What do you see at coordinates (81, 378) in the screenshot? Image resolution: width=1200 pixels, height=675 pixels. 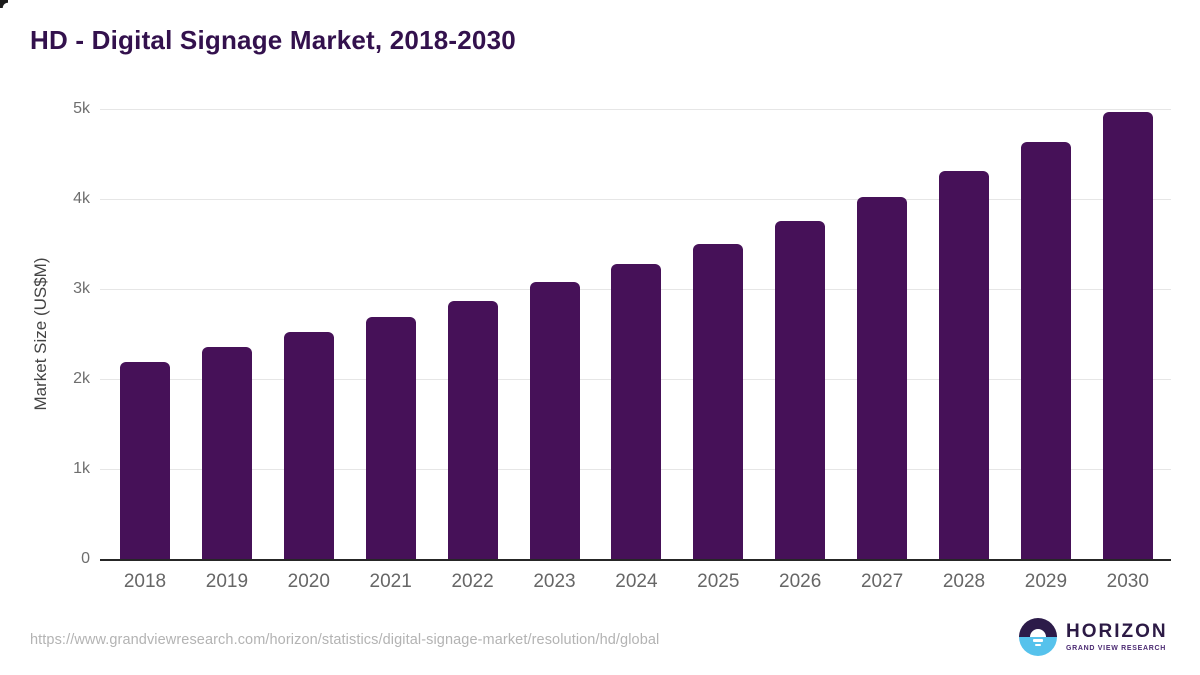 I see `y-tick-label-2k: 2k` at bounding box center [81, 378].